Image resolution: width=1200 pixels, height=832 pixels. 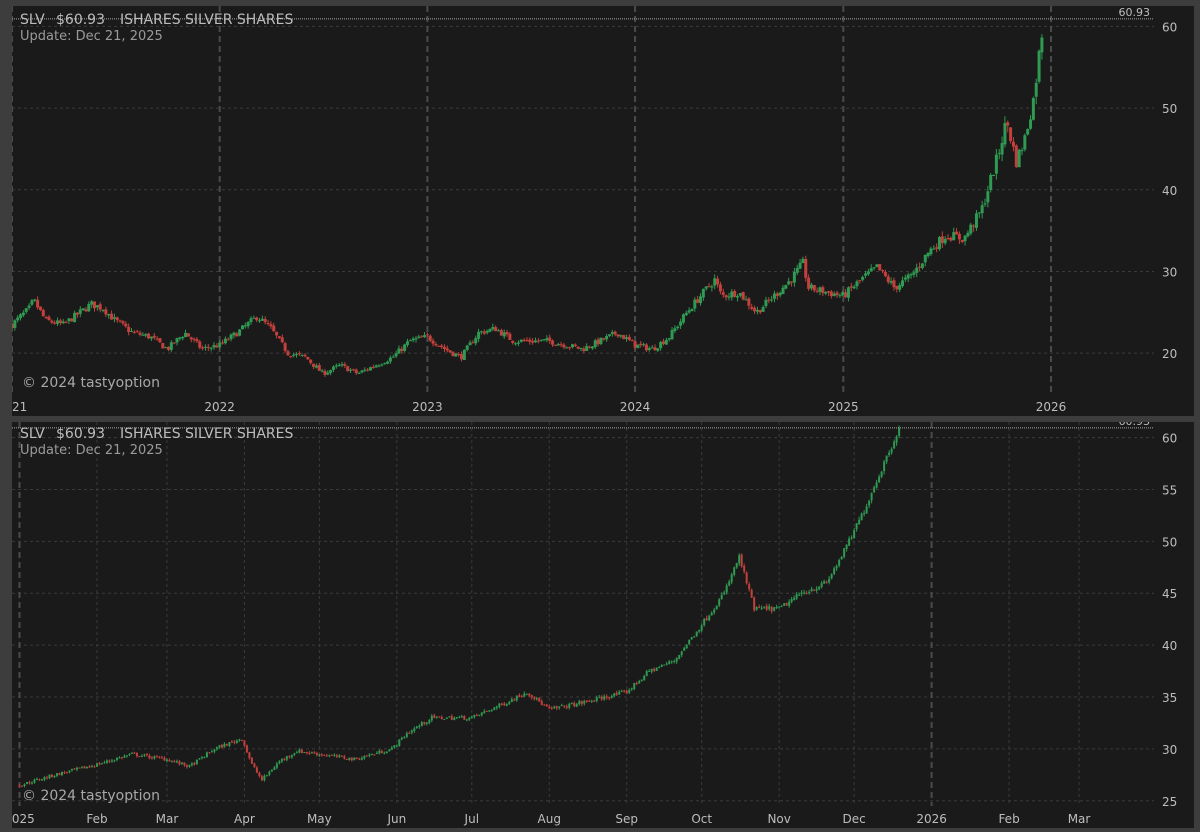 What do you see at coordinates (931, 819) in the screenshot?
I see `x-tick-label: 2026` at bounding box center [931, 819].